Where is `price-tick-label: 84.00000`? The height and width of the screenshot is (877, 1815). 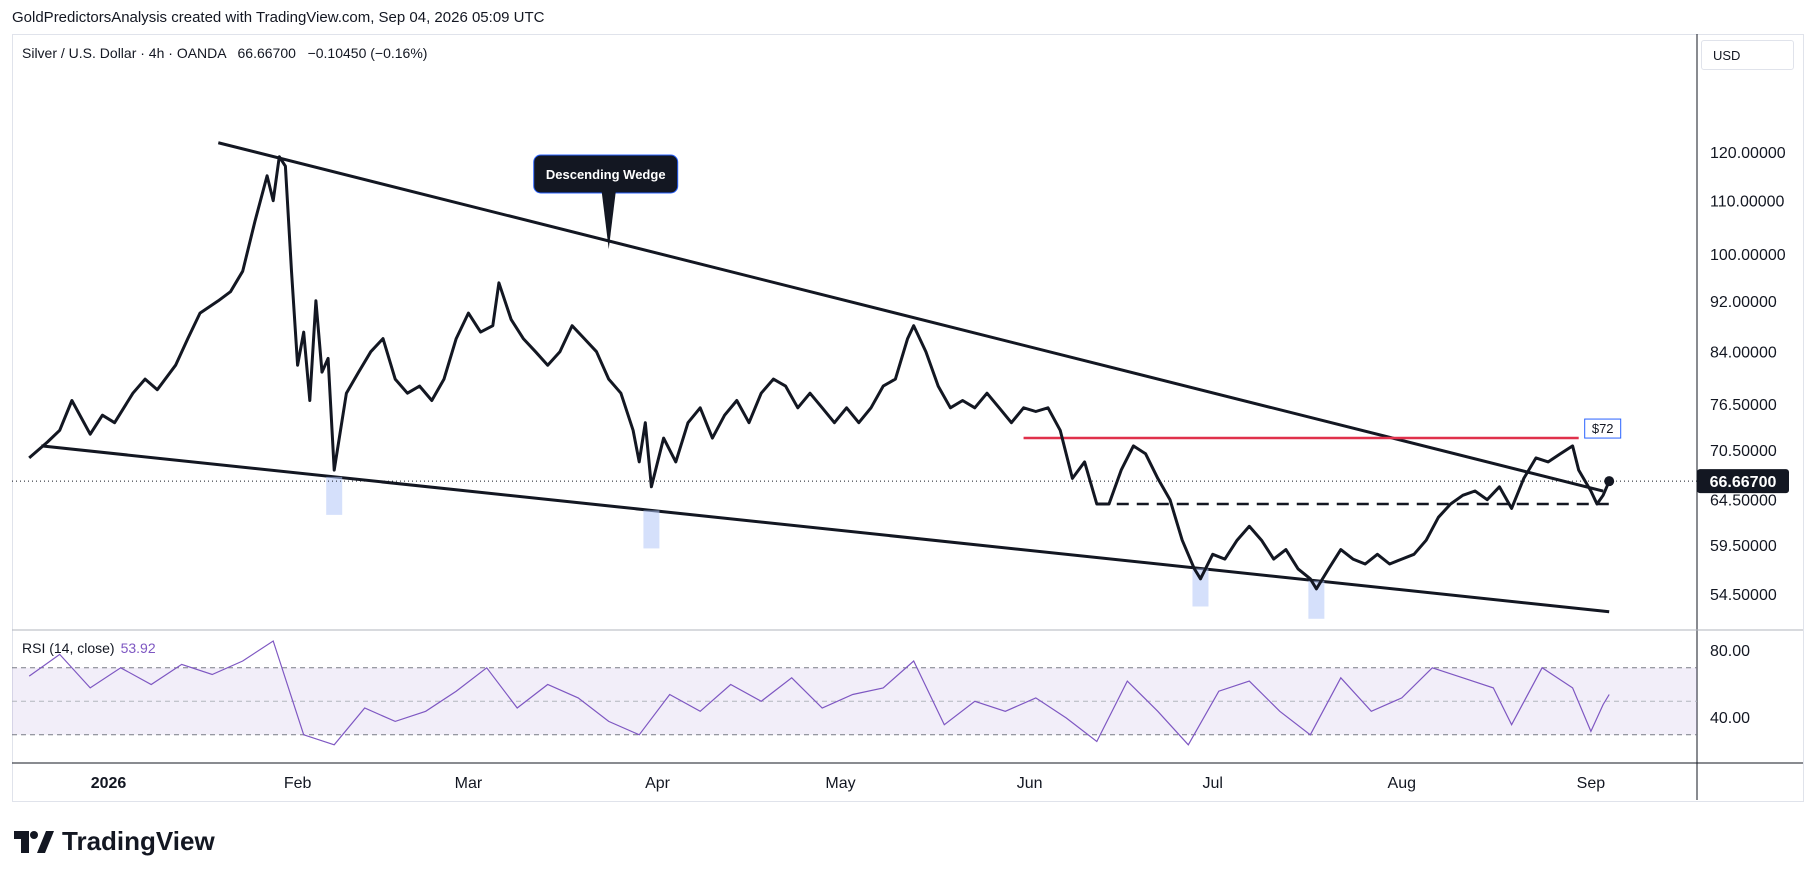 price-tick-label: 84.00000 is located at coordinates (1743, 353).